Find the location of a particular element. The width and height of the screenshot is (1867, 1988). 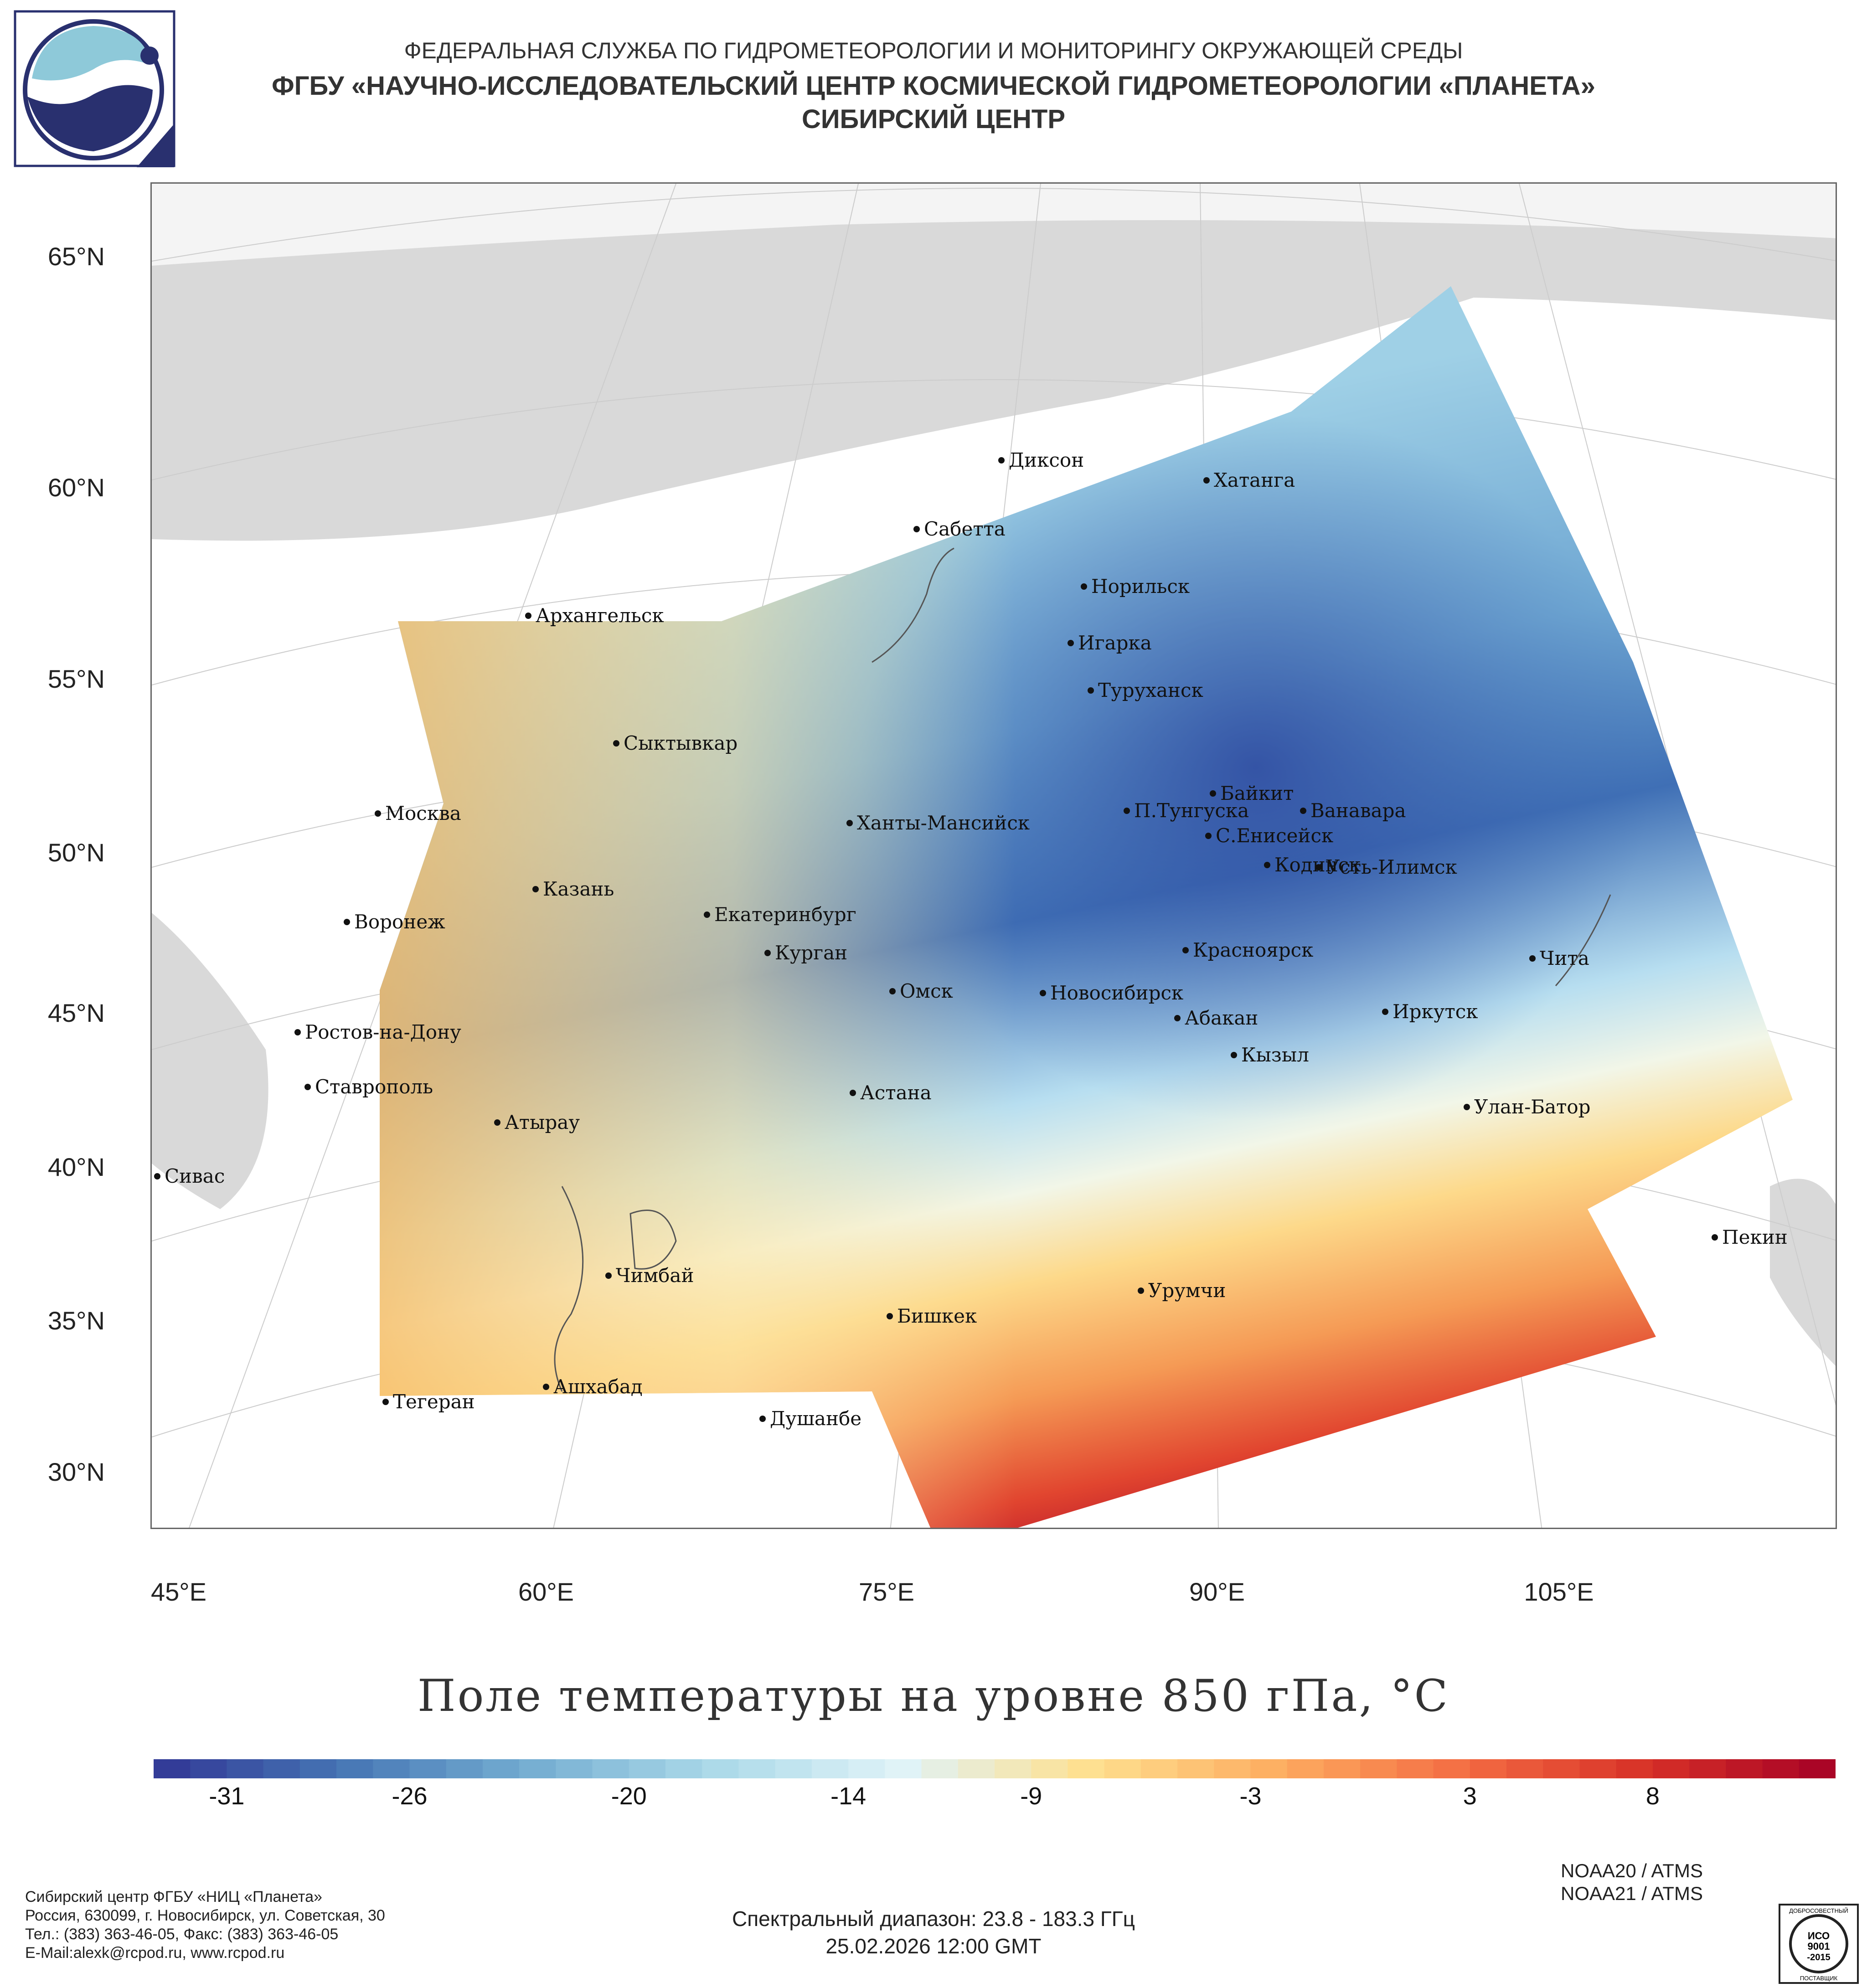

colorbar-tick-label: -9 is located at coordinates (1031, 1796).